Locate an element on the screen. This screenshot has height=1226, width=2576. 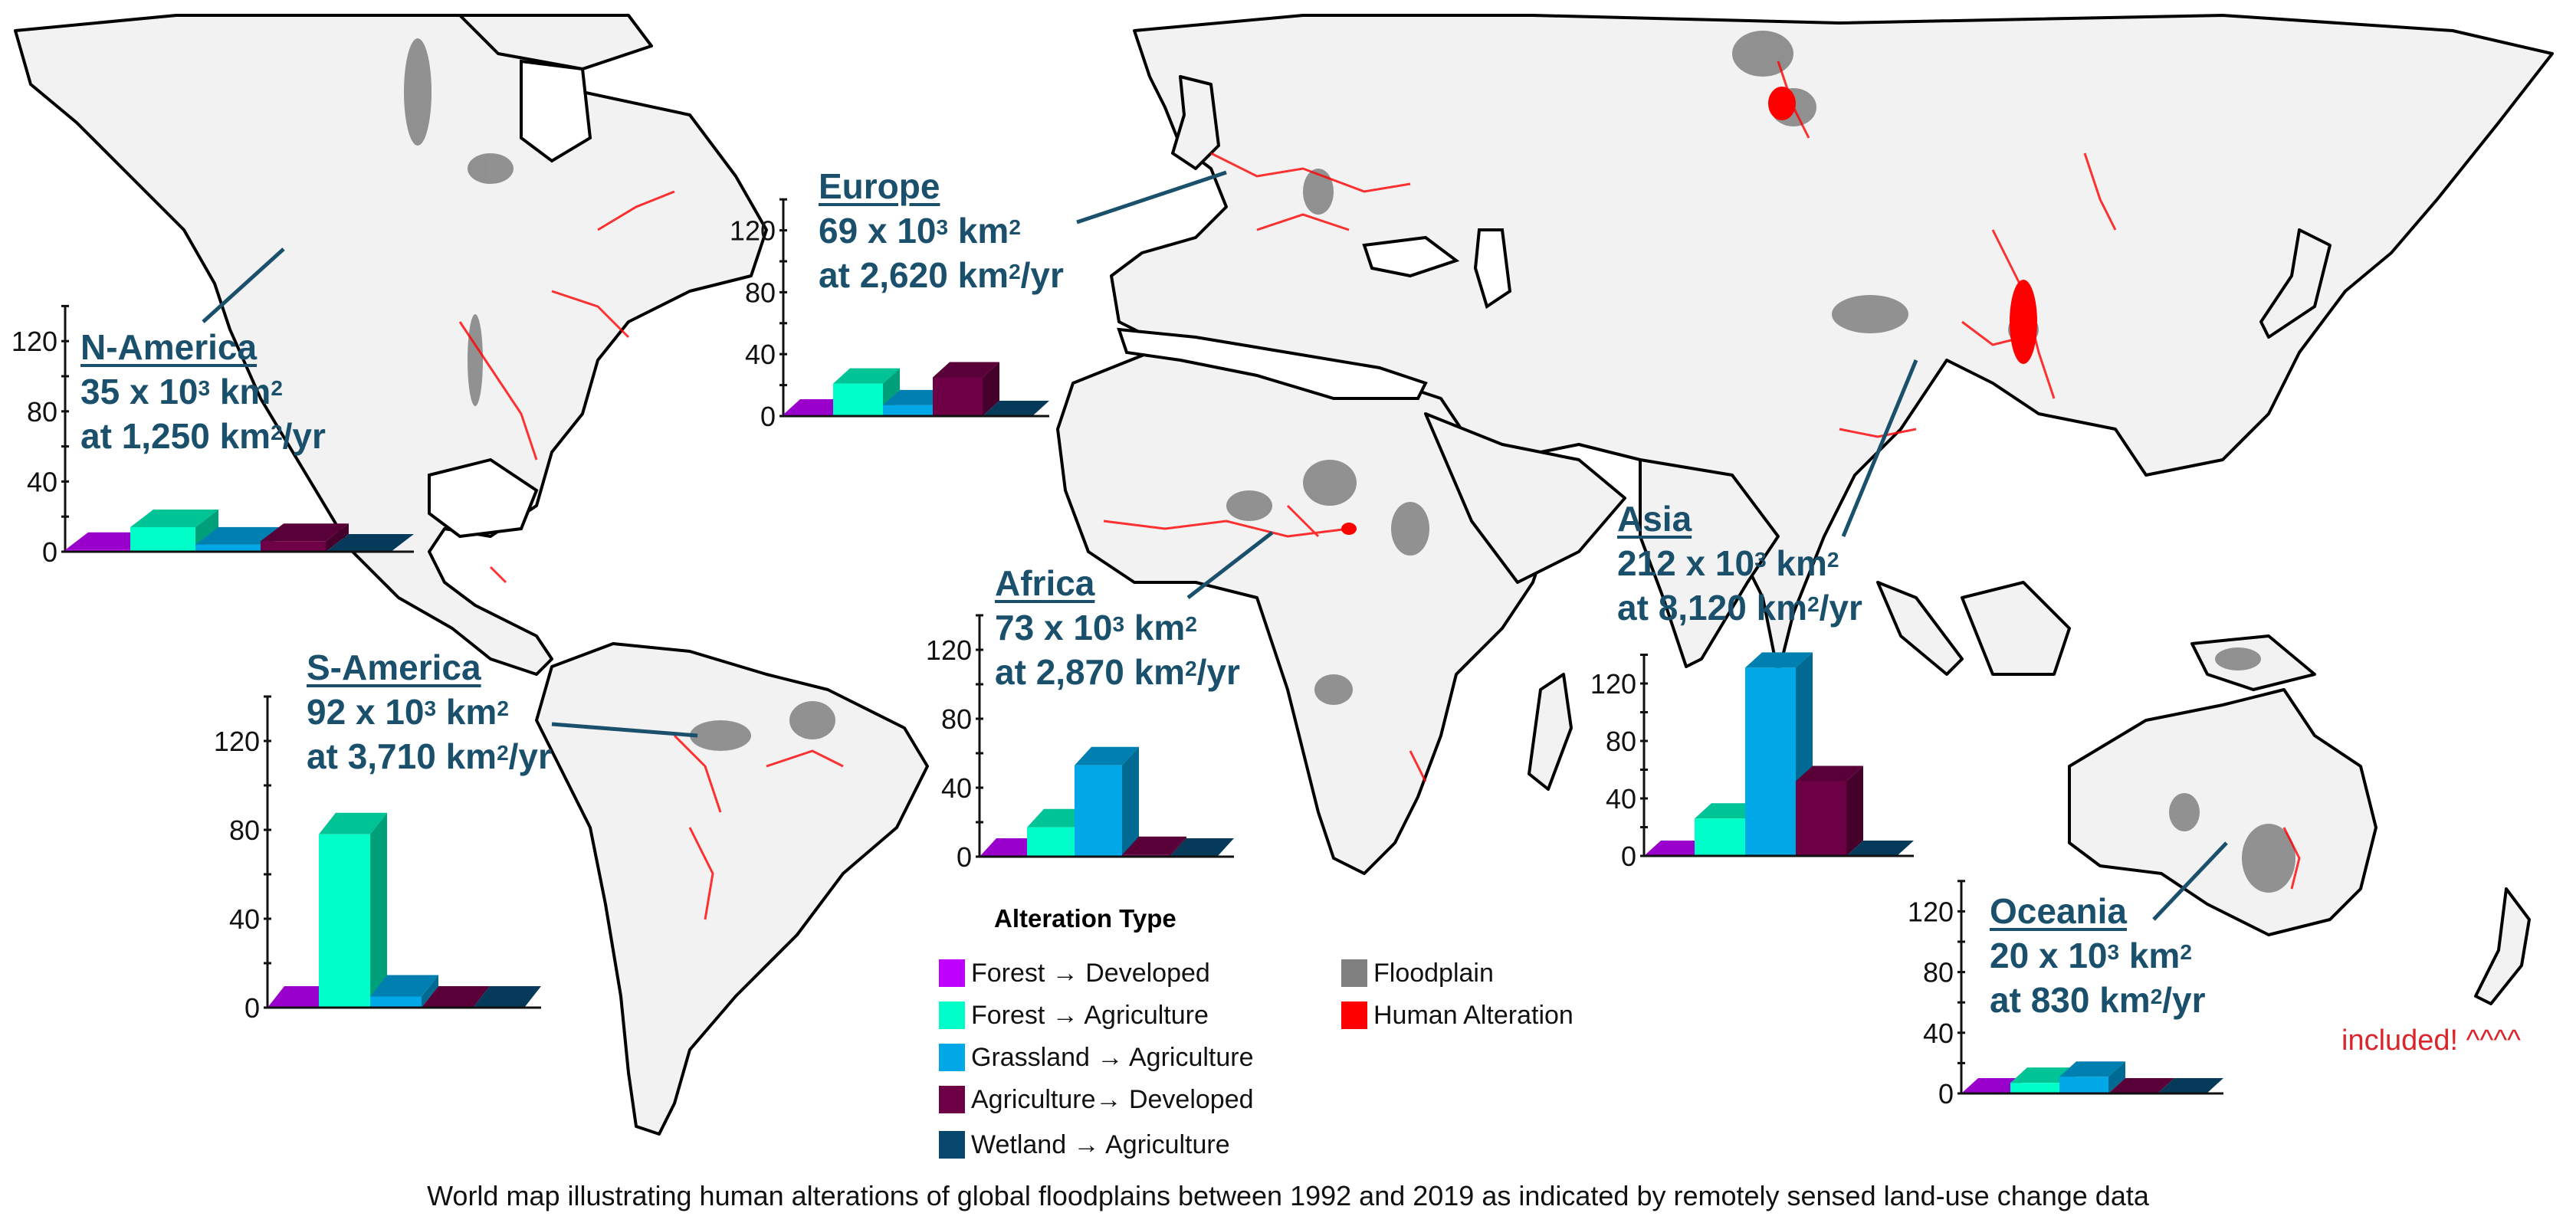
included-note: included! ^^^^ is located at coordinates (2431, 1040).